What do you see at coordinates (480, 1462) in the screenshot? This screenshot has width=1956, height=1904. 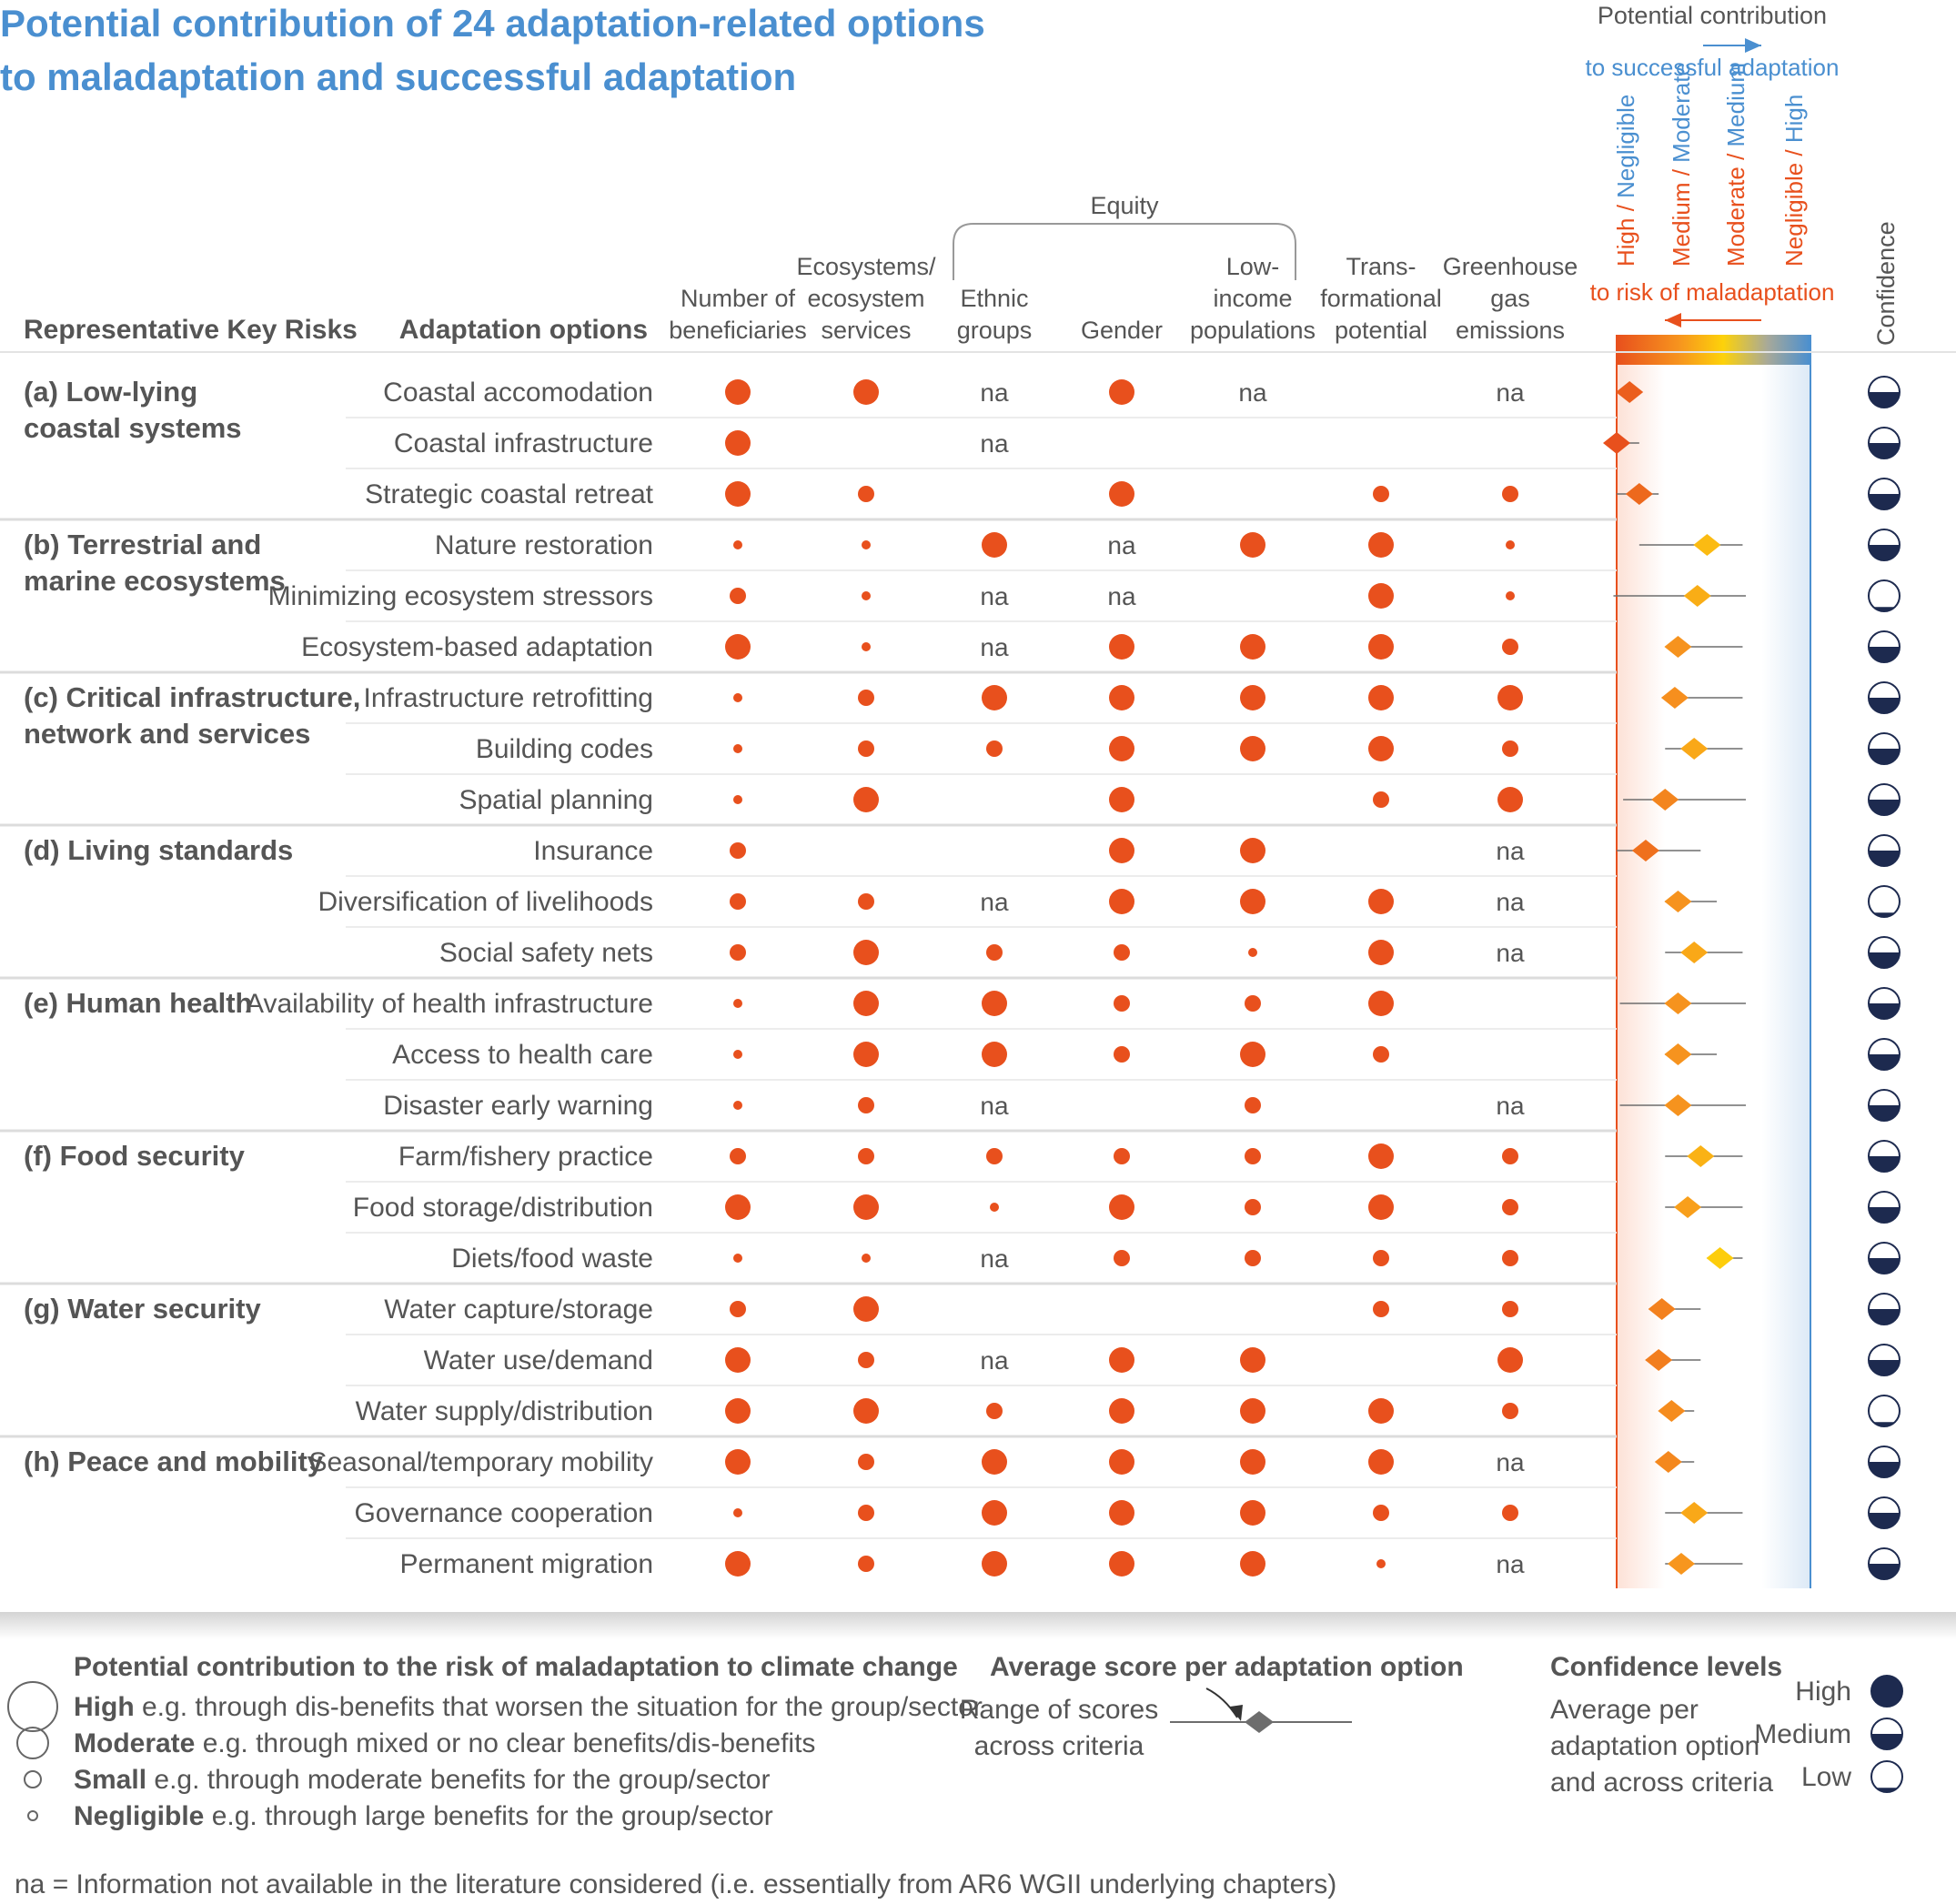 I see `option-label: Seasonal/temporary mobility` at bounding box center [480, 1462].